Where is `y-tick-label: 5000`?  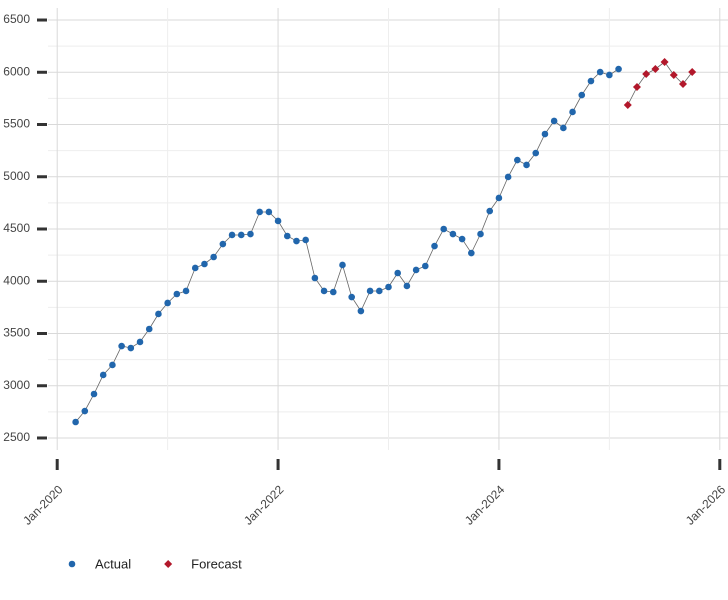
y-tick-label: 5000 is located at coordinates (16, 176).